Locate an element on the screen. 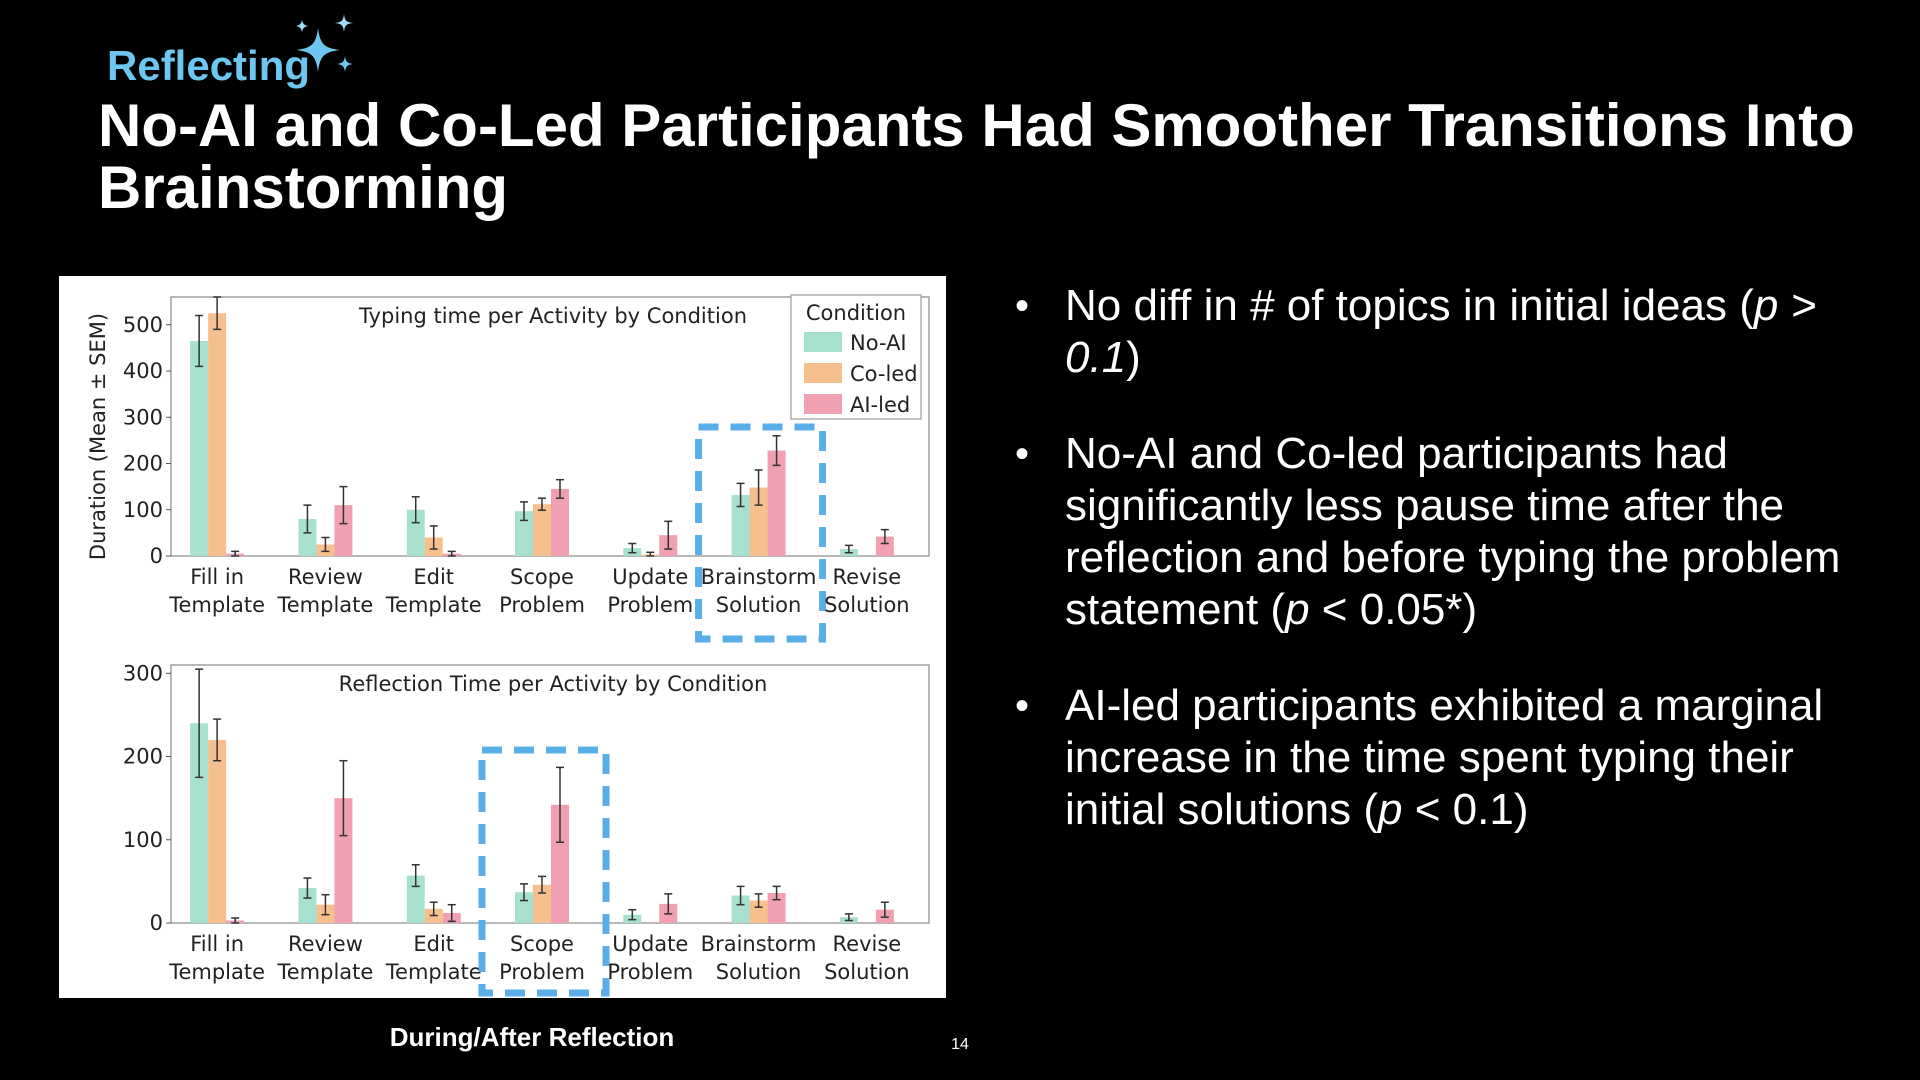  legend-title: Condition is located at coordinates (856, 313).